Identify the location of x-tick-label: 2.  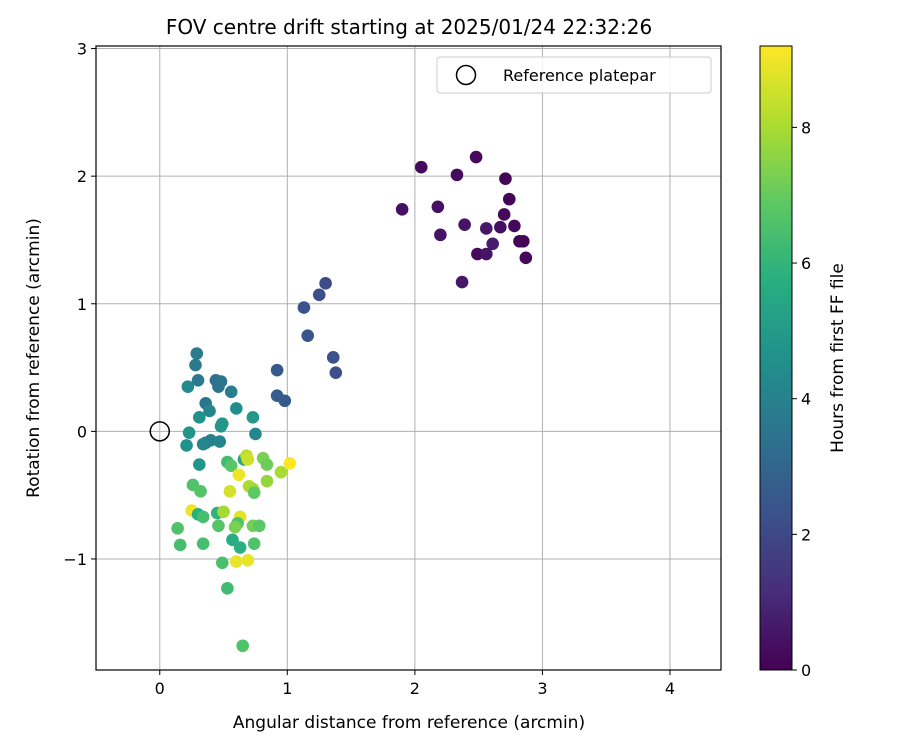
(415, 688).